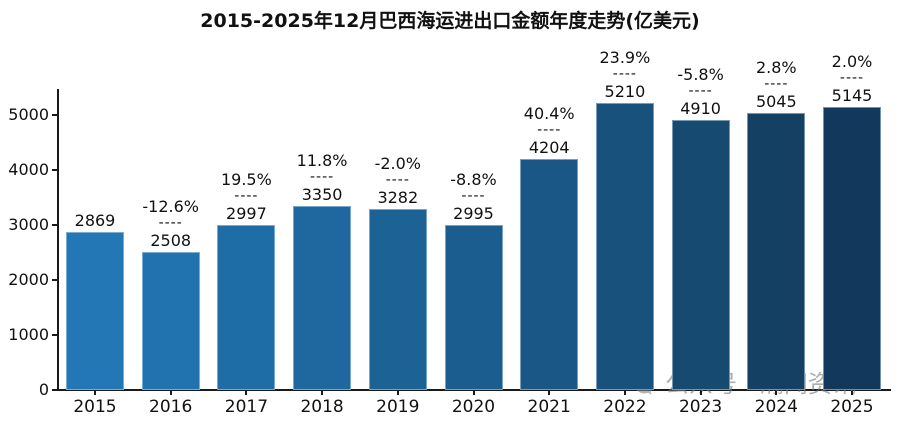  I want to click on y-tick-label: 5000, so click(28, 114).